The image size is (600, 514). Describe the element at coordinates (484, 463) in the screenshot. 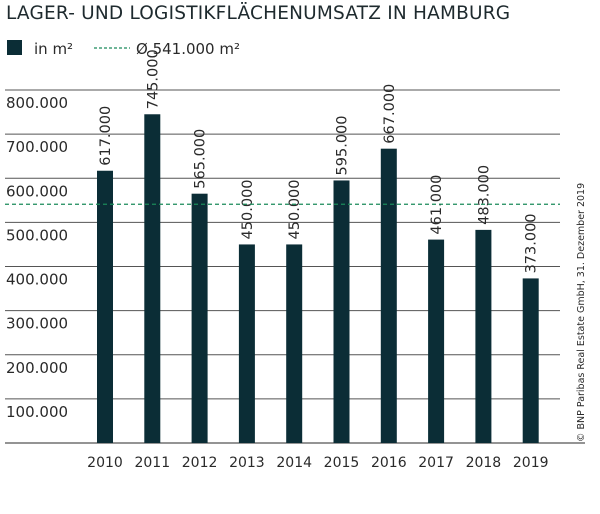

I see `x-tick-label: 2018` at that location.